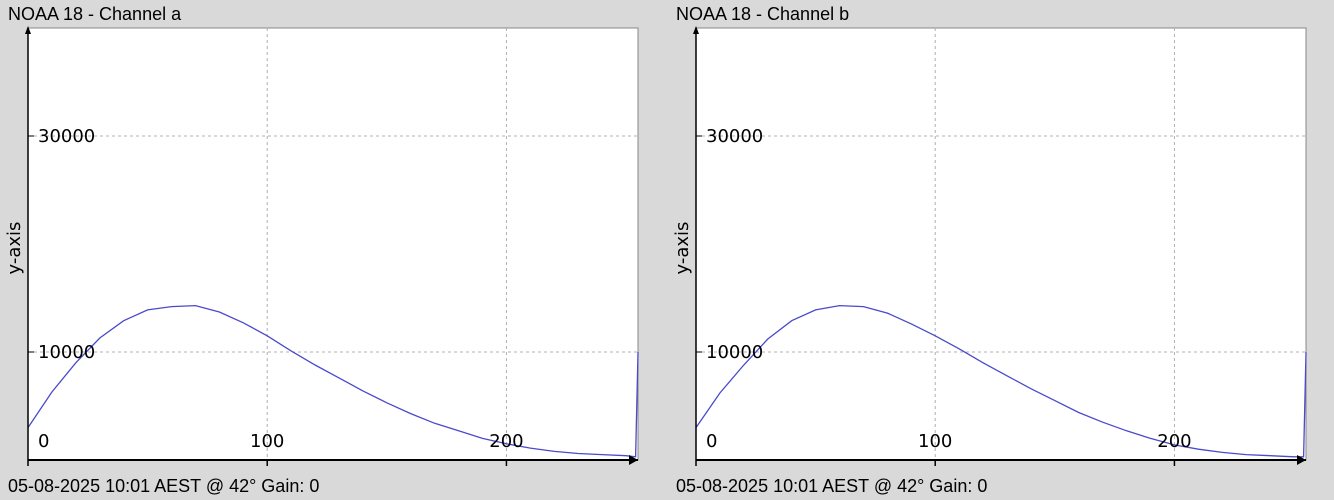 The image size is (1334, 500). I want to click on chart-title: NOAA 18 - Channel a, so click(95, 14).